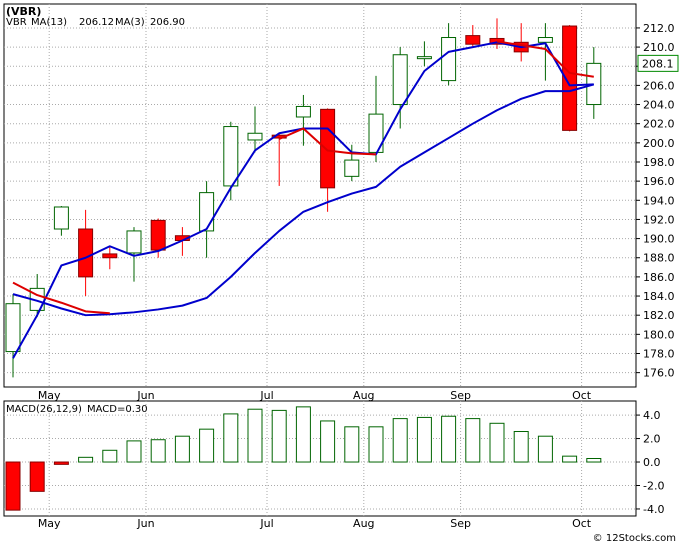 This screenshot has height=546, width=680. What do you see at coordinates (659, 181) in the screenshot?
I see `price-tick-label: 196.0` at bounding box center [659, 181].